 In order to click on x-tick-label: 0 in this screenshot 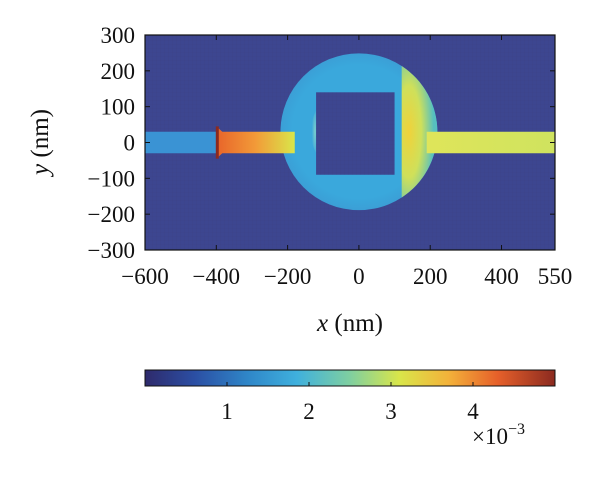, I will do `click(359, 276)`.